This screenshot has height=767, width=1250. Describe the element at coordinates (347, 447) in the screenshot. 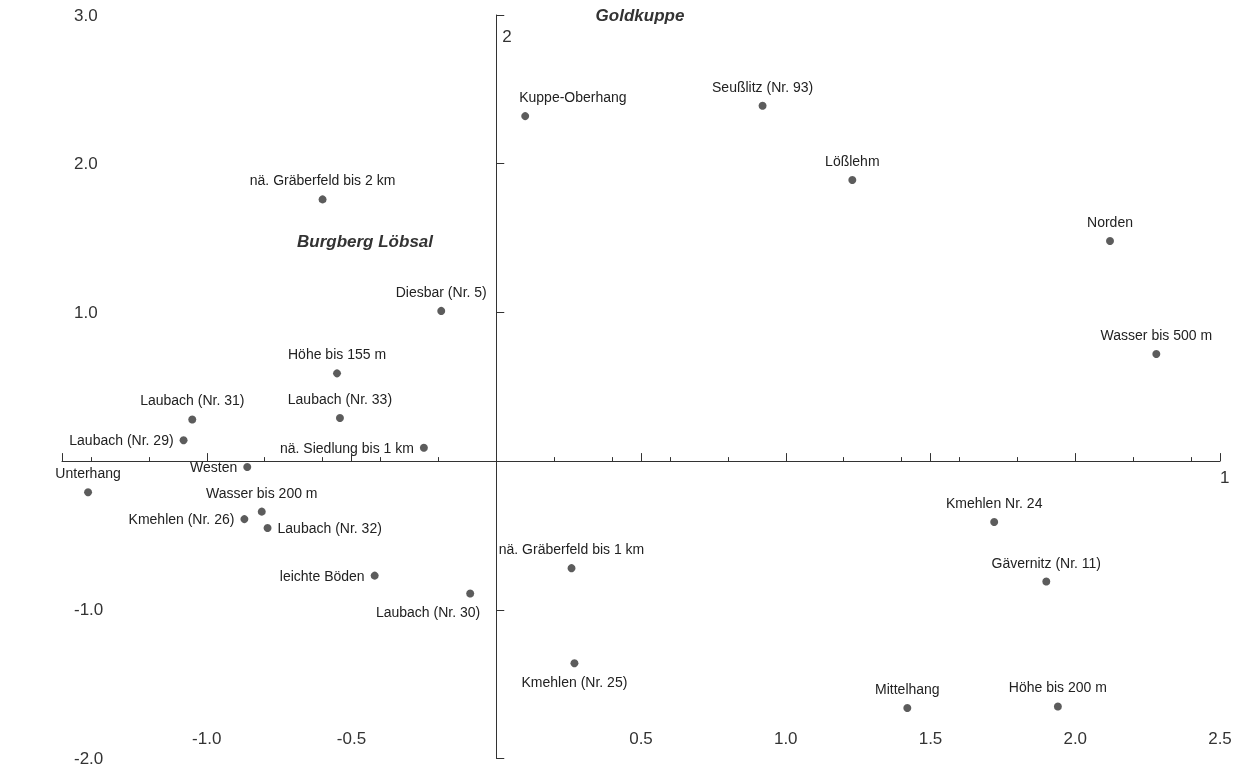

I see `annotation: nä. Siedlung bis 1 km` at that location.